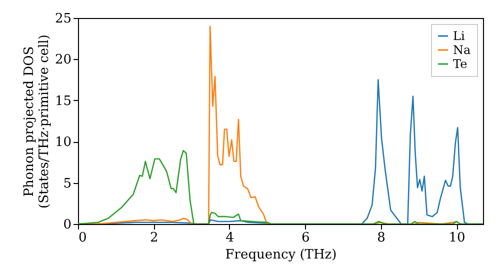 This screenshot has height=280, width=500. Describe the element at coordinates (63, 19) in the screenshot. I see `y-tick-label: 25` at that location.